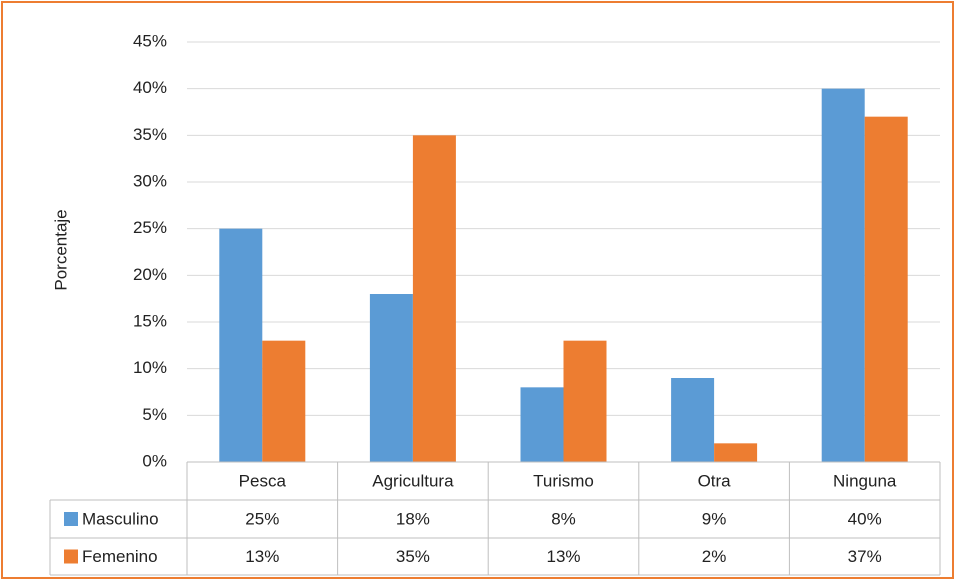 The width and height of the screenshot is (956, 581). I want to click on y-tick-label: 15%, so click(150, 320).